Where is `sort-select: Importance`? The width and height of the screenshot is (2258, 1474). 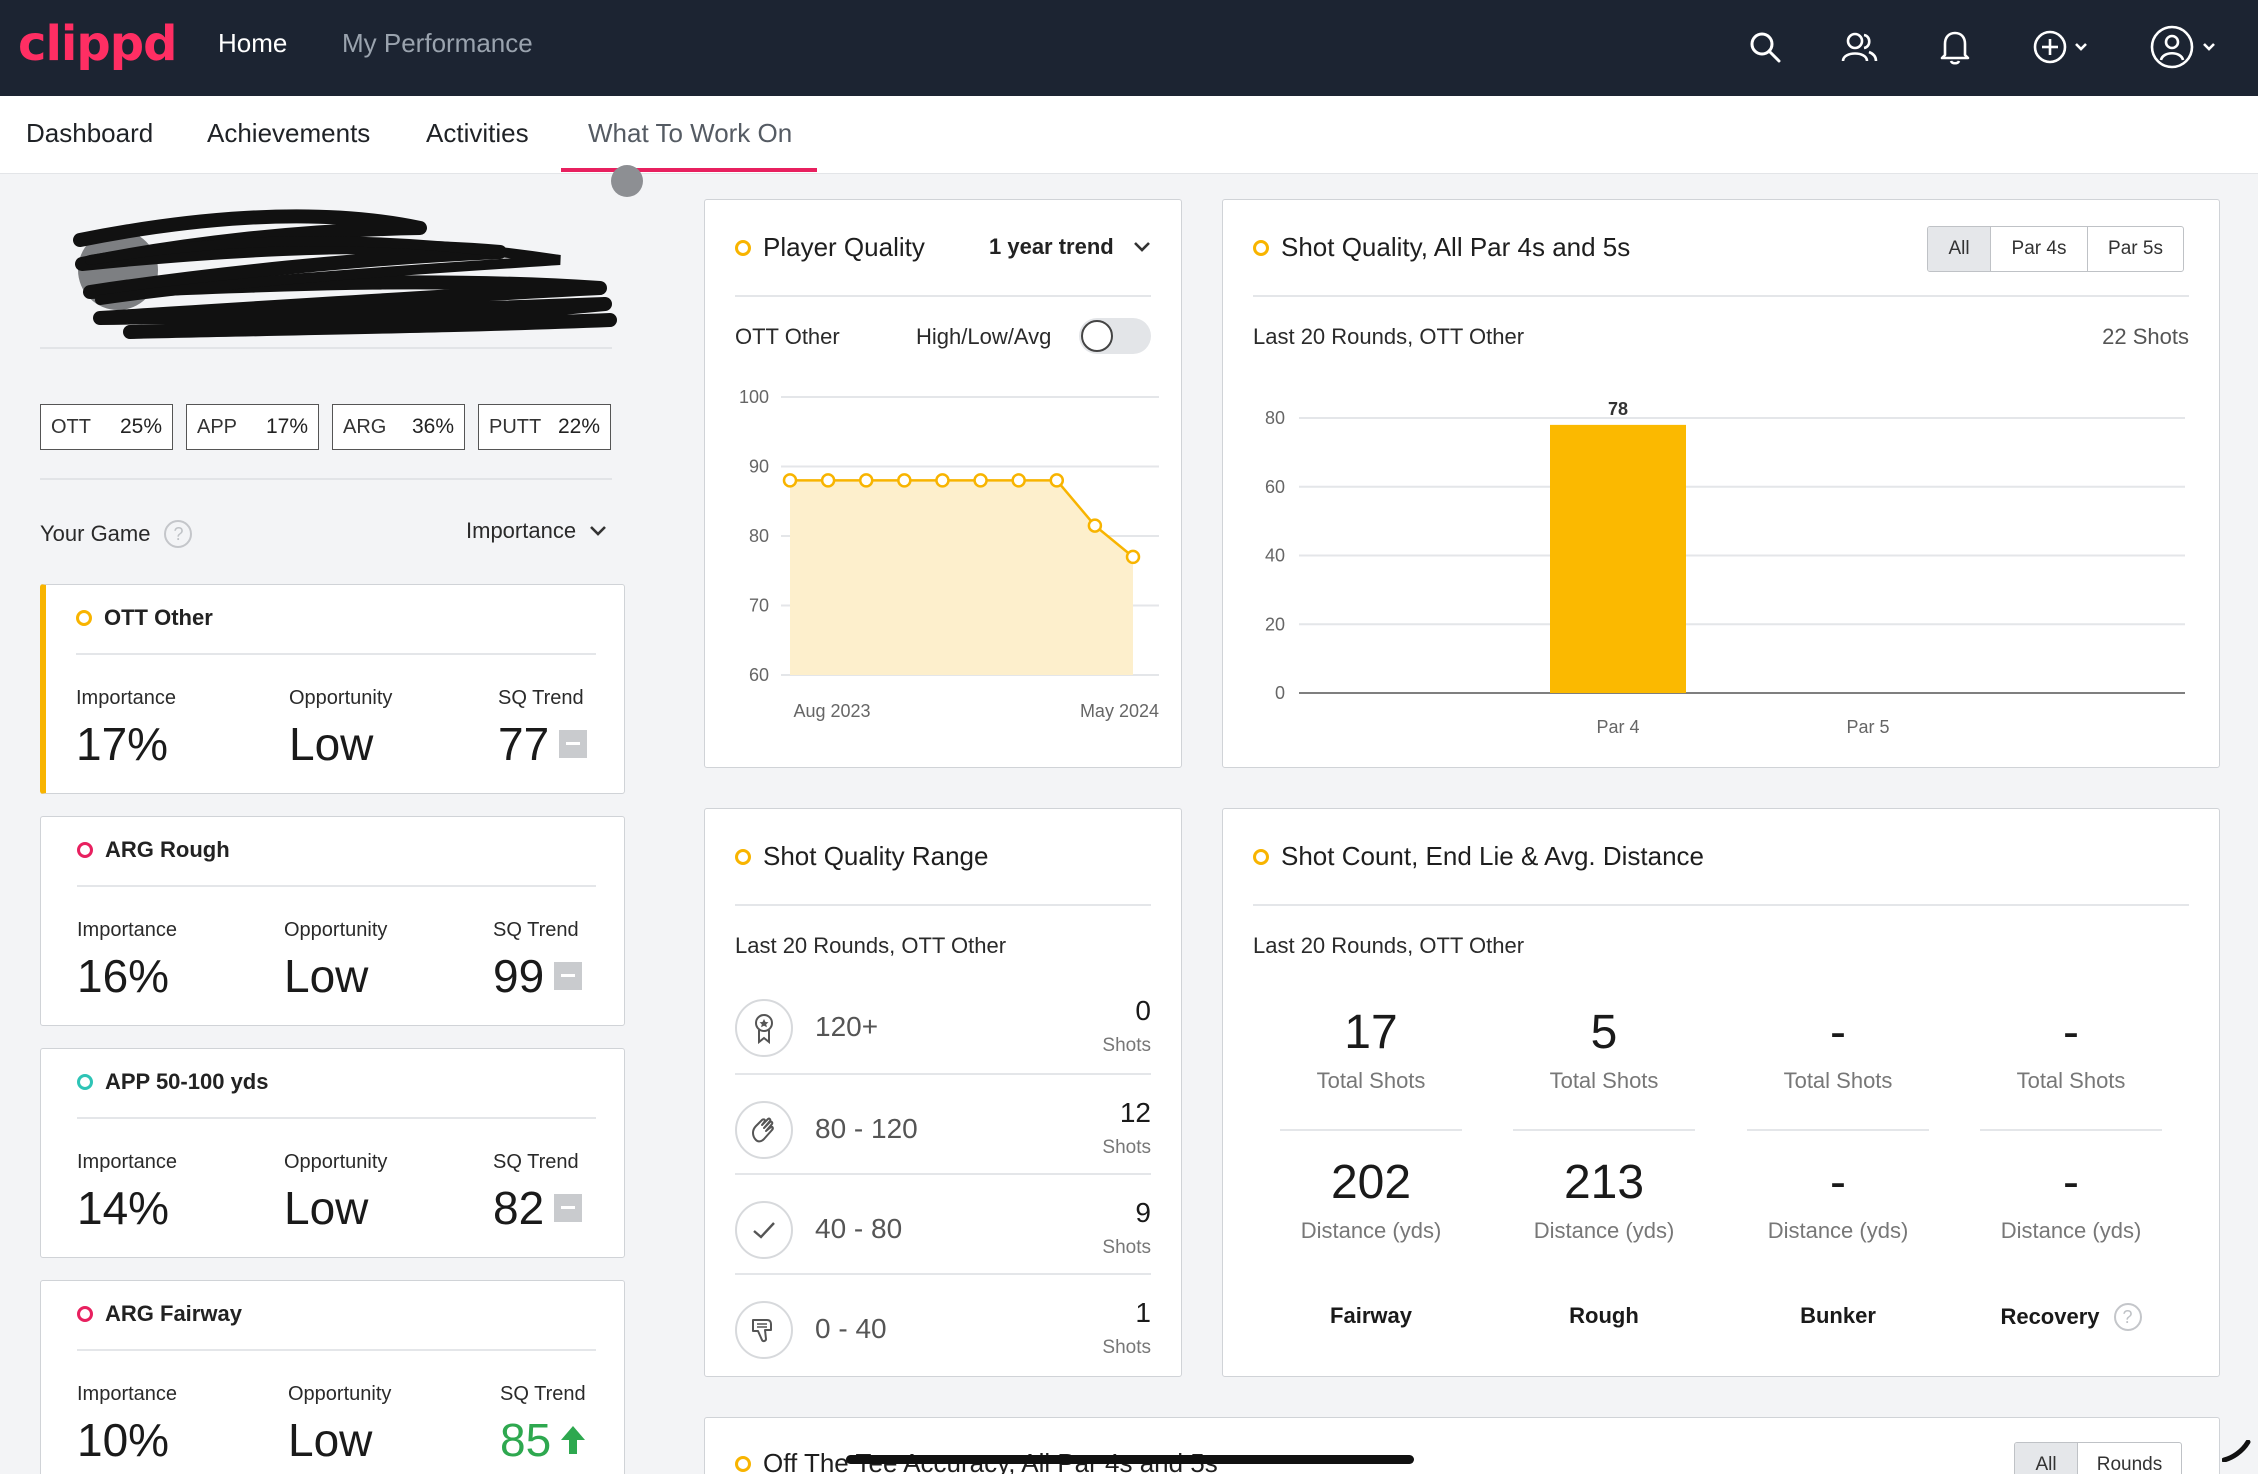
sort-select: Importance is located at coordinates (537, 531).